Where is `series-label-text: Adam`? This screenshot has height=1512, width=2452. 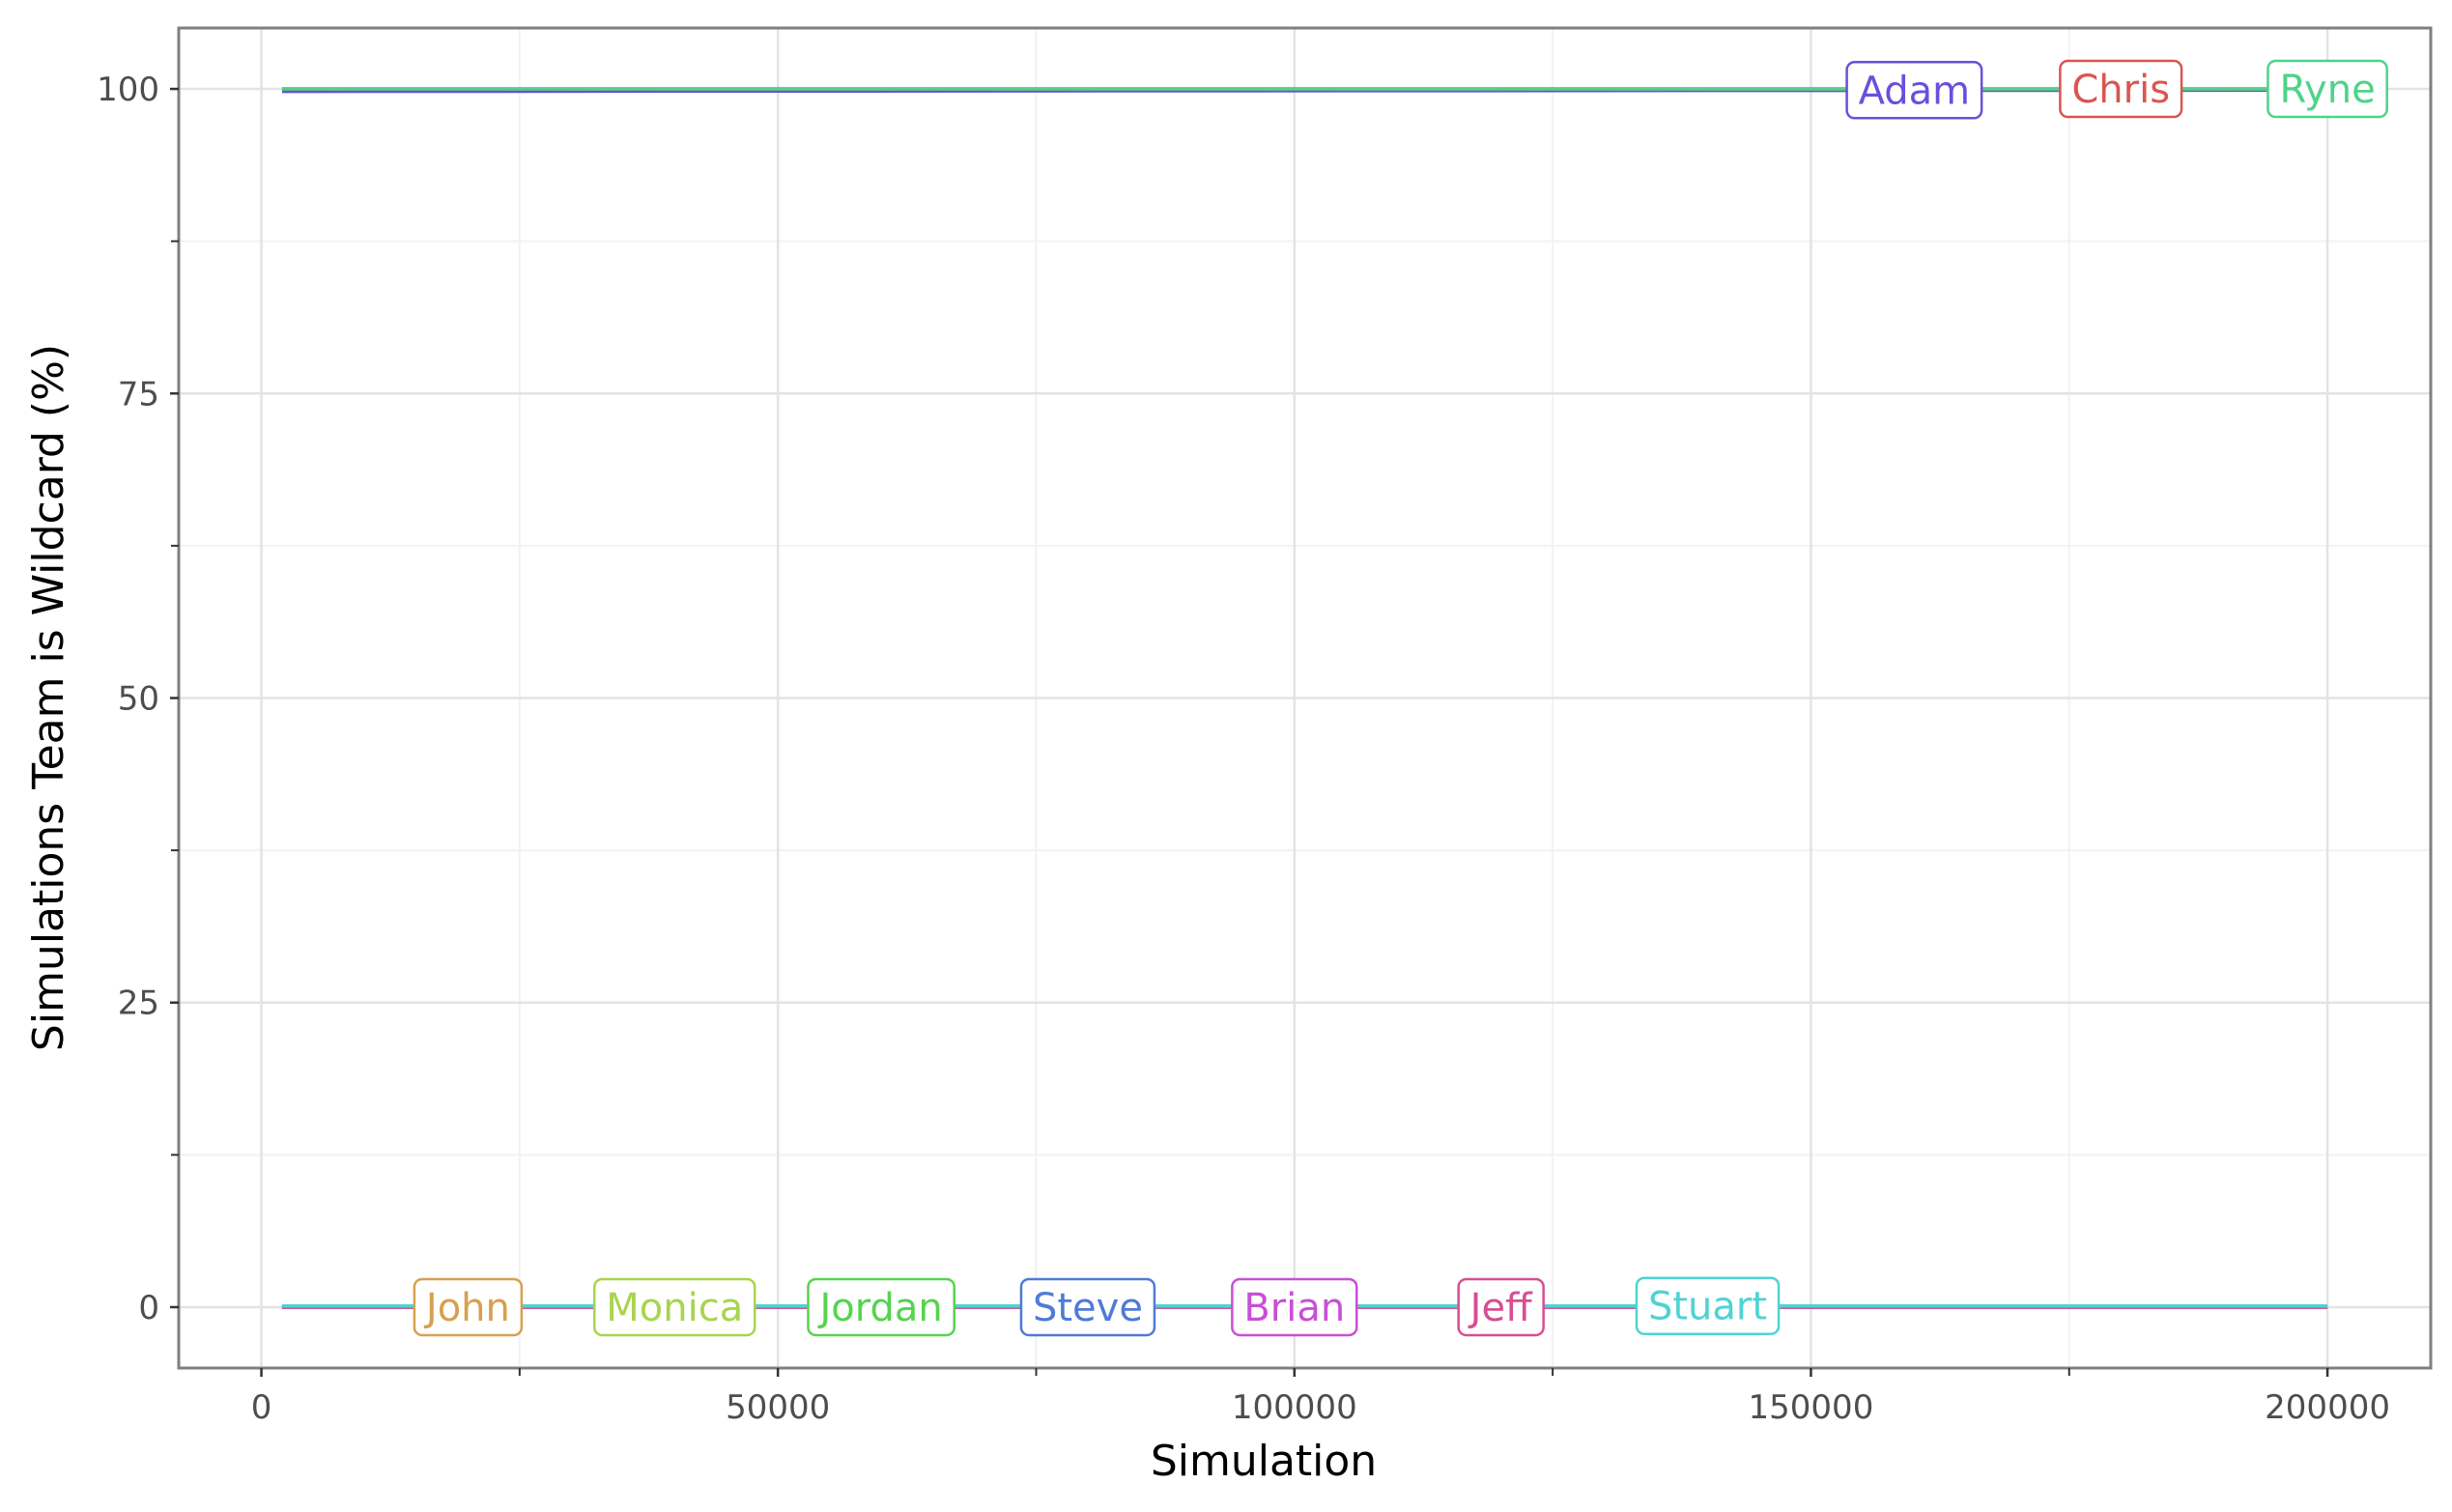
series-label-text: Adam is located at coordinates (1915, 91).